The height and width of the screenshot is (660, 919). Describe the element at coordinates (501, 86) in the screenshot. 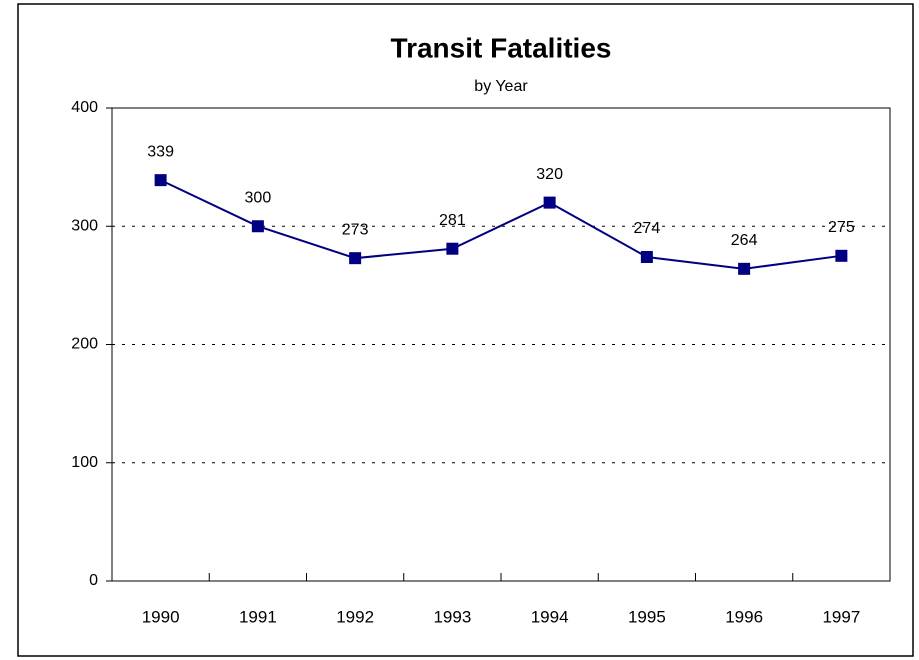

I see `chart-subtitle: by Year` at that location.